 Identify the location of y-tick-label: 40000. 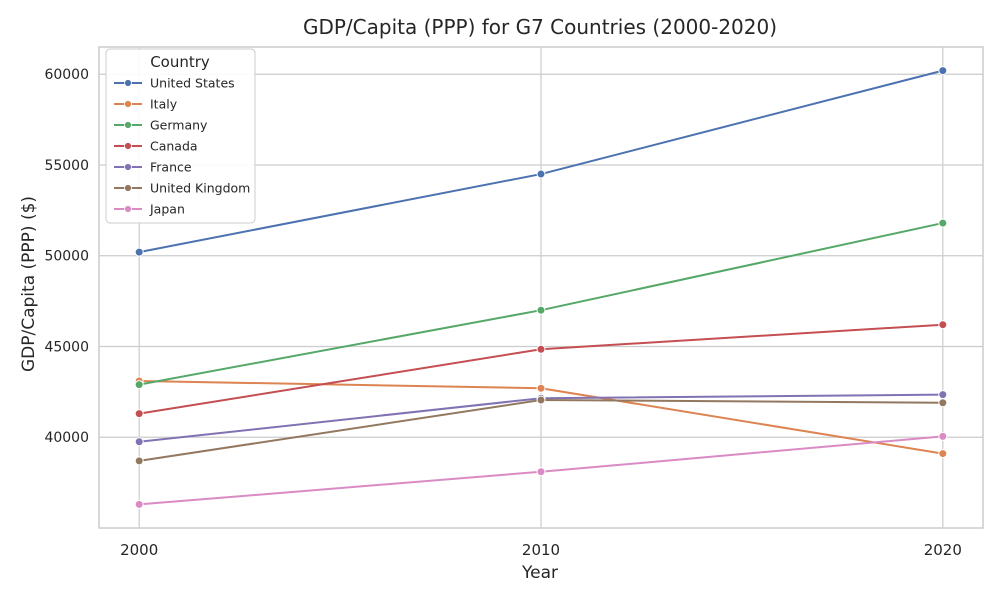
(66, 438).